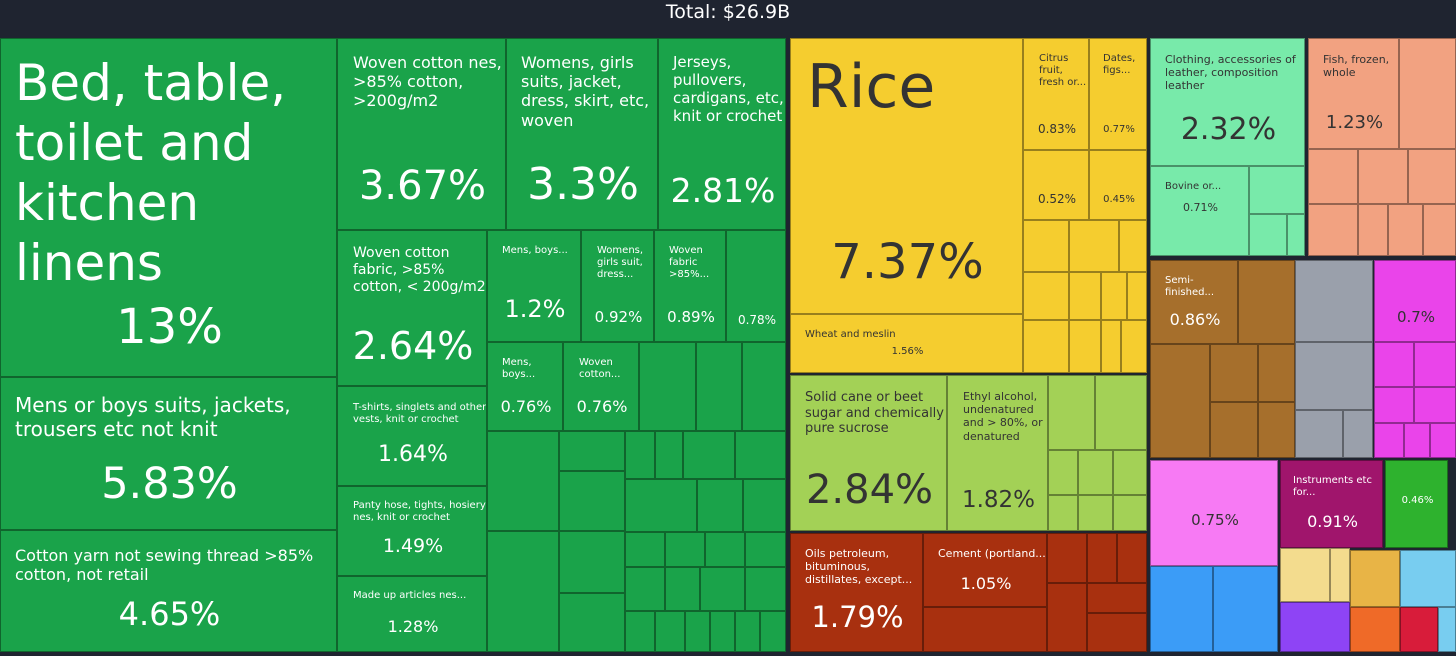 Image resolution: width=1456 pixels, height=656 pixels. Describe the element at coordinates (1416, 504) in the screenshot. I see `treemap-cell: 0.46%` at that location.